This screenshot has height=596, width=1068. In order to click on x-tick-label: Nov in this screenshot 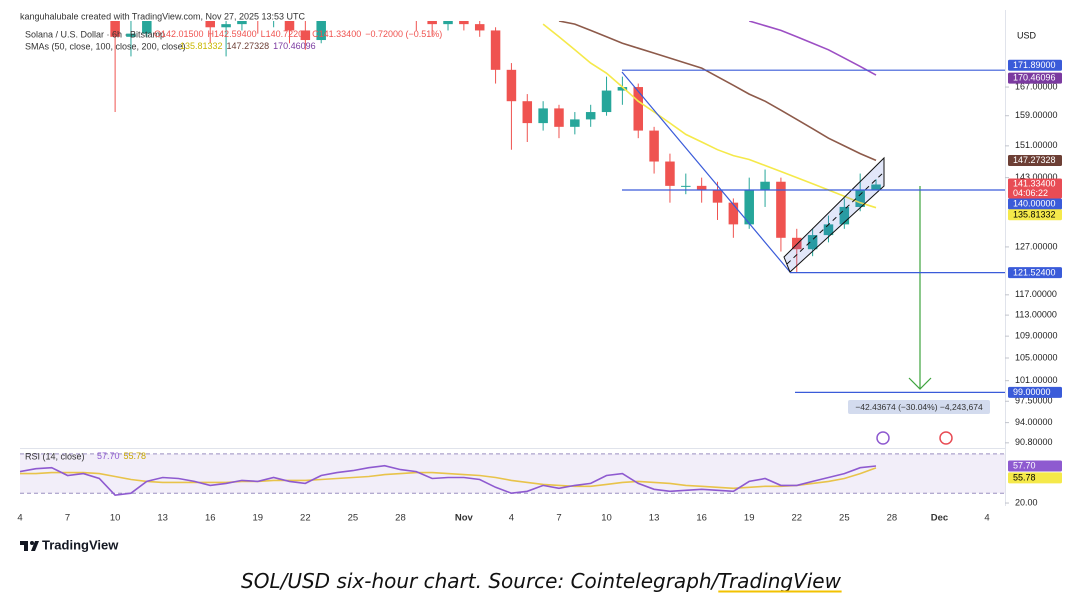, I will do `click(464, 518)`.